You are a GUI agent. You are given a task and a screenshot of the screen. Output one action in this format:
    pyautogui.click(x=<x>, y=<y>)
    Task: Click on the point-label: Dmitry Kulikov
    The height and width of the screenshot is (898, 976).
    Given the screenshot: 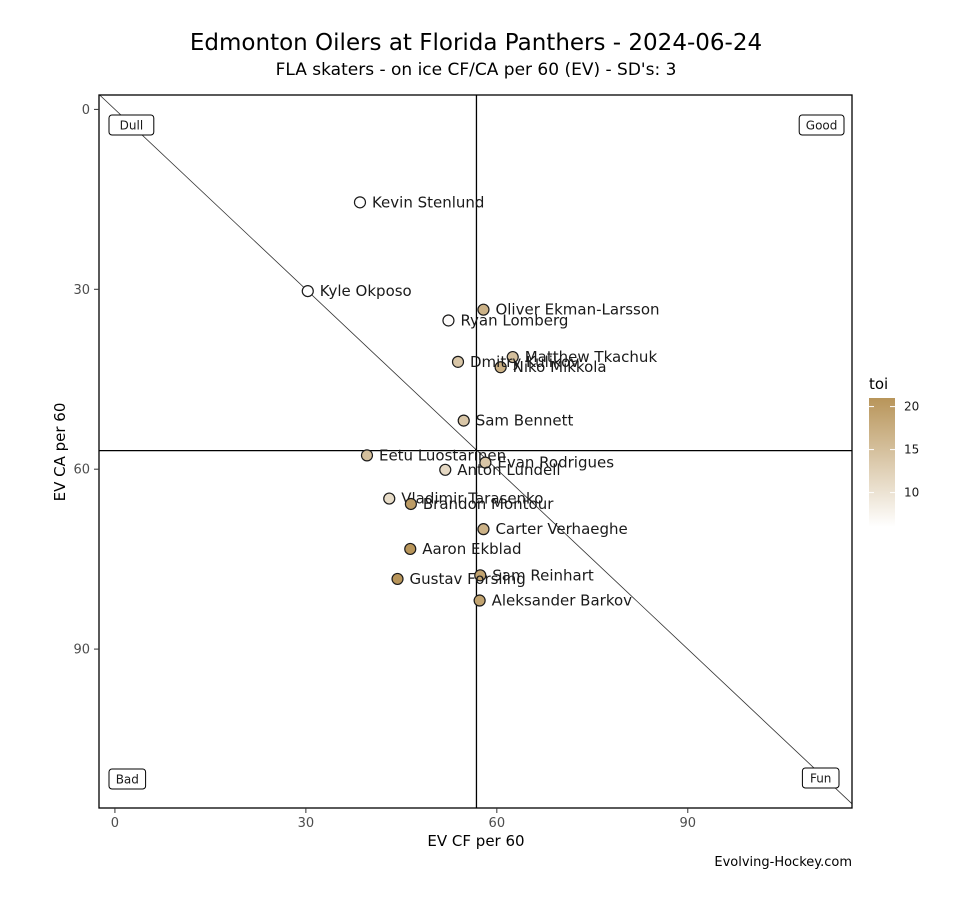 What is the action you would take?
    pyautogui.click(x=524, y=362)
    